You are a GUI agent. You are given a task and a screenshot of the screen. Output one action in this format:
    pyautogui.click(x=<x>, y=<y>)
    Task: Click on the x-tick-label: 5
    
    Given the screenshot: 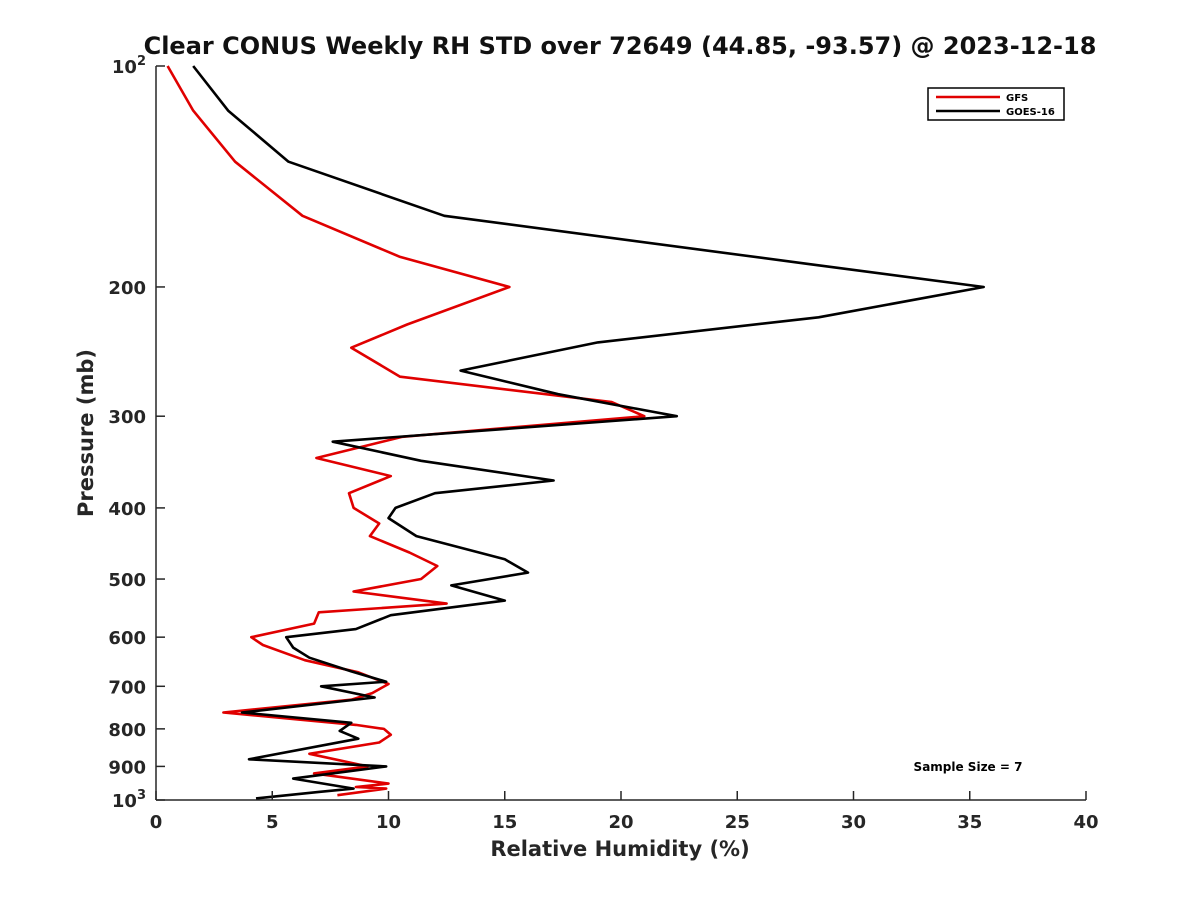 What is the action you would take?
    pyautogui.click(x=272, y=822)
    